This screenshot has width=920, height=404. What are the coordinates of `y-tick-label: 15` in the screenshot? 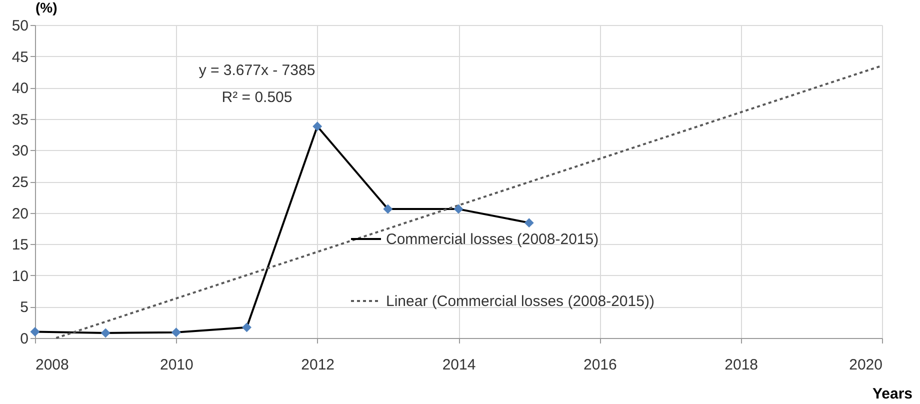 It's located at (20, 245).